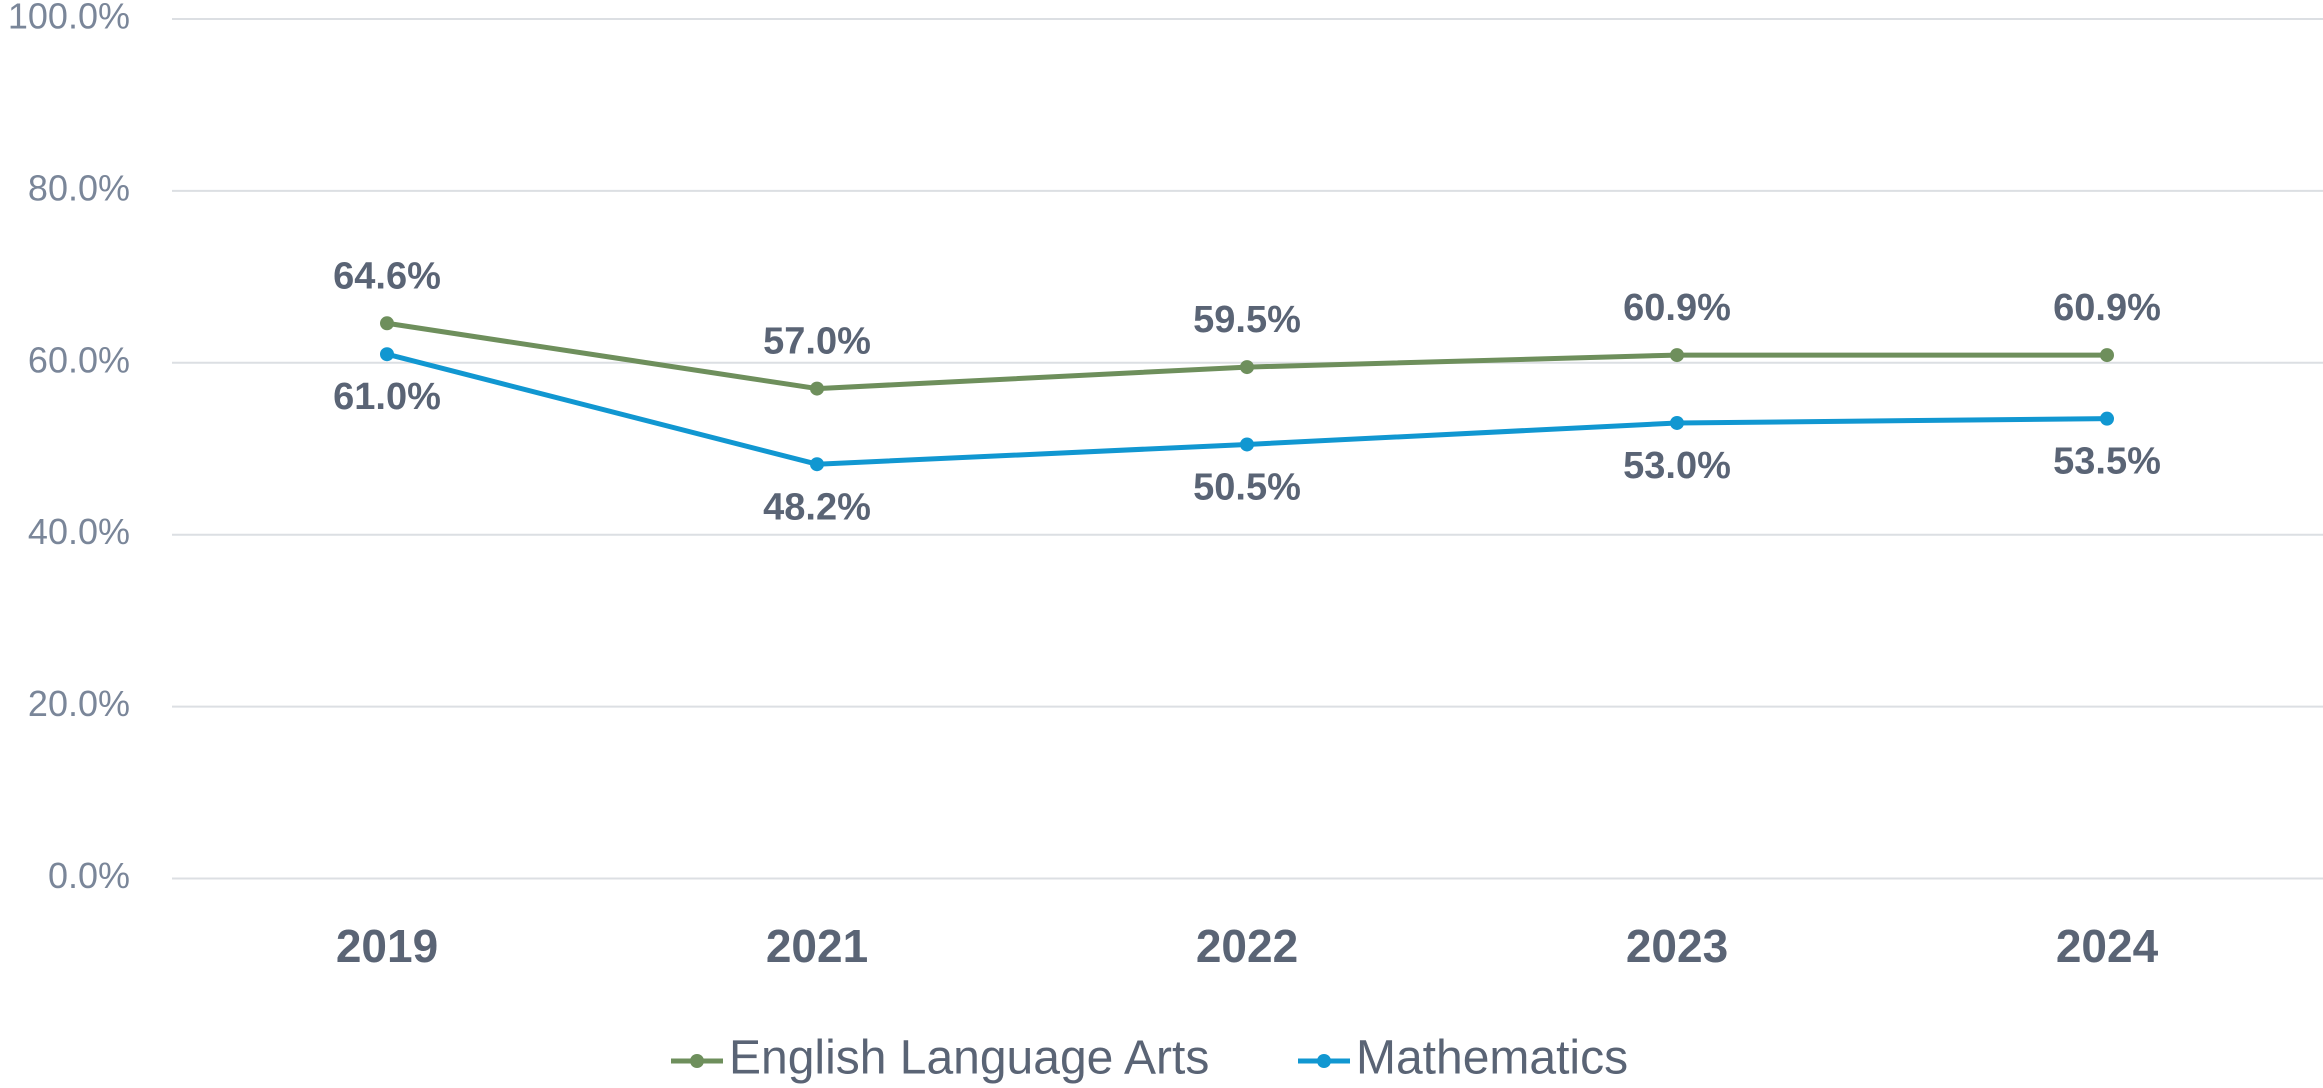 This screenshot has height=1088, width=2323. What do you see at coordinates (387, 276) in the screenshot?
I see `data-label: 64.6%` at bounding box center [387, 276].